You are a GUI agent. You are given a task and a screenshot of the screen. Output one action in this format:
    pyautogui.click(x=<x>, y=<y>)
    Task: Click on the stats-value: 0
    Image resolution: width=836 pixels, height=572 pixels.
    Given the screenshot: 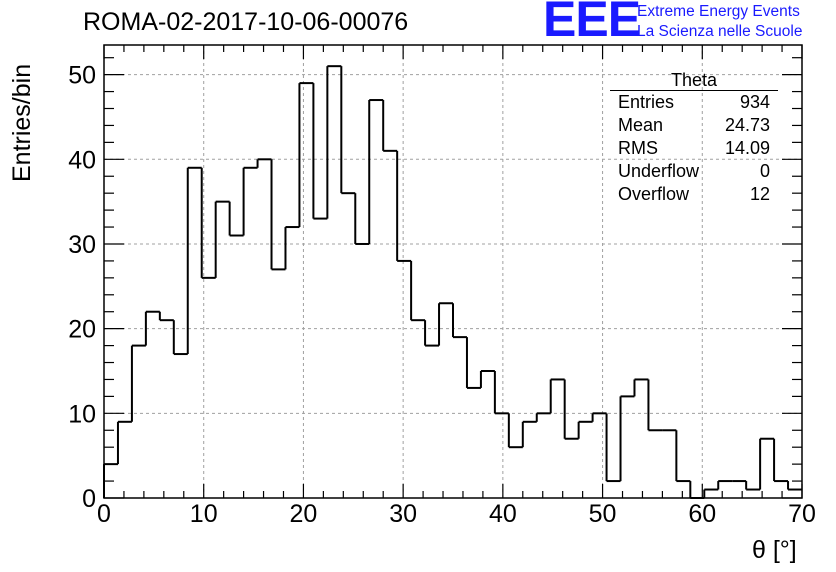 What is the action you would take?
    pyautogui.click(x=764, y=171)
    